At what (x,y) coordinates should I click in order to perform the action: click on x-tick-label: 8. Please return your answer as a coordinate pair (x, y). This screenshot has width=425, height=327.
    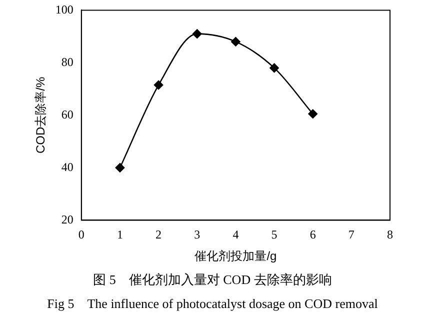
    Looking at the image, I should click on (390, 235).